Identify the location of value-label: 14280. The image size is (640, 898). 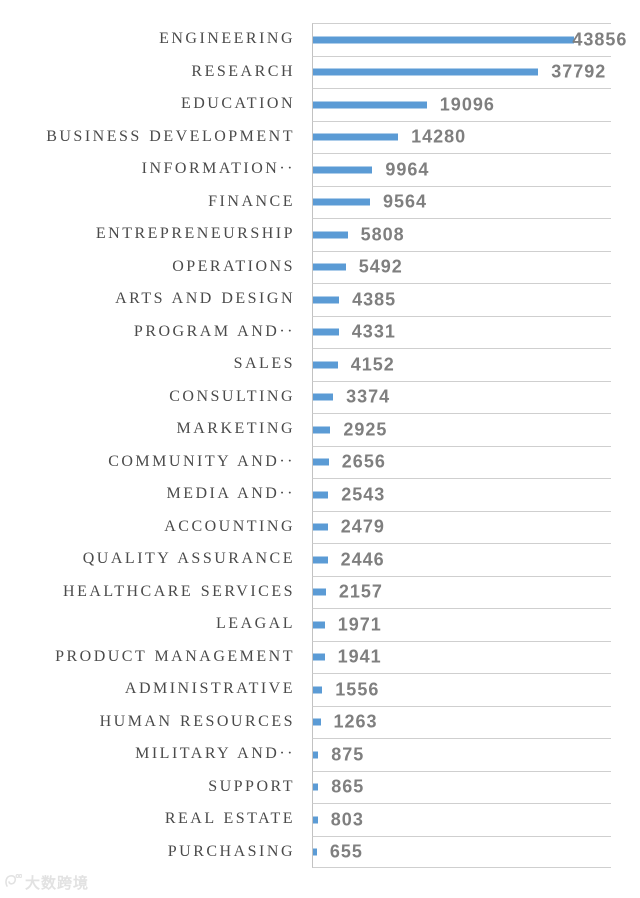
(439, 136).